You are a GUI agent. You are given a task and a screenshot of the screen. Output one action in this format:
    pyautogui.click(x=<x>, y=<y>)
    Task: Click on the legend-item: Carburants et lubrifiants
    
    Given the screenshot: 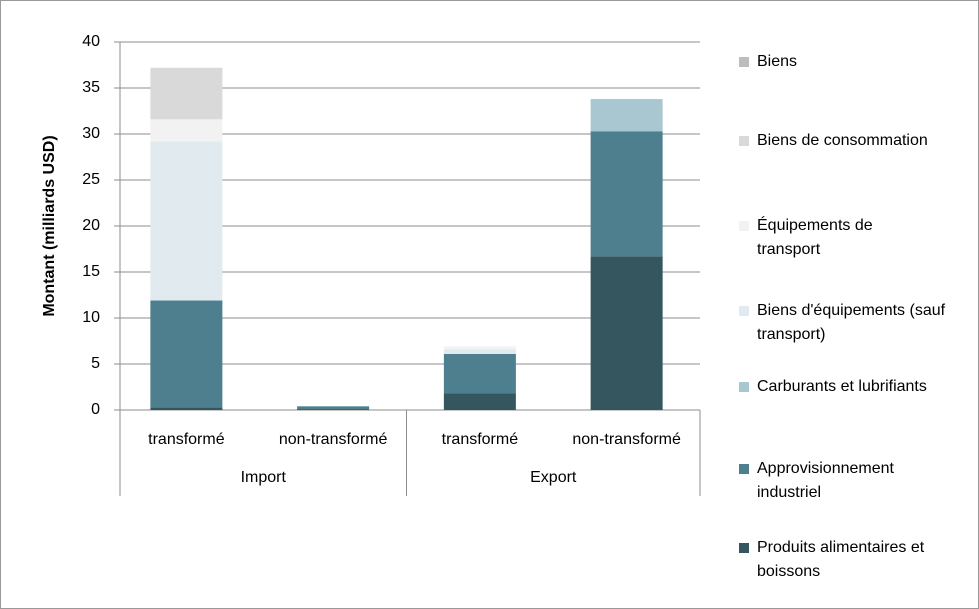 What is the action you would take?
    pyautogui.click(x=859, y=387)
    